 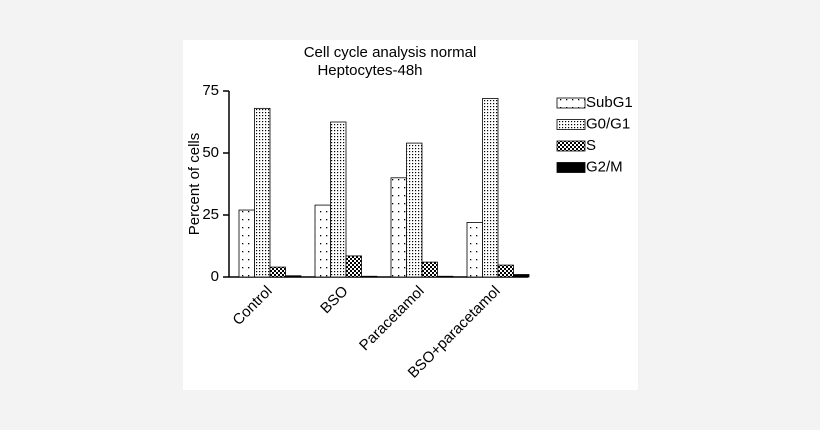 I want to click on legend-label: G0/G1, so click(x=608, y=123).